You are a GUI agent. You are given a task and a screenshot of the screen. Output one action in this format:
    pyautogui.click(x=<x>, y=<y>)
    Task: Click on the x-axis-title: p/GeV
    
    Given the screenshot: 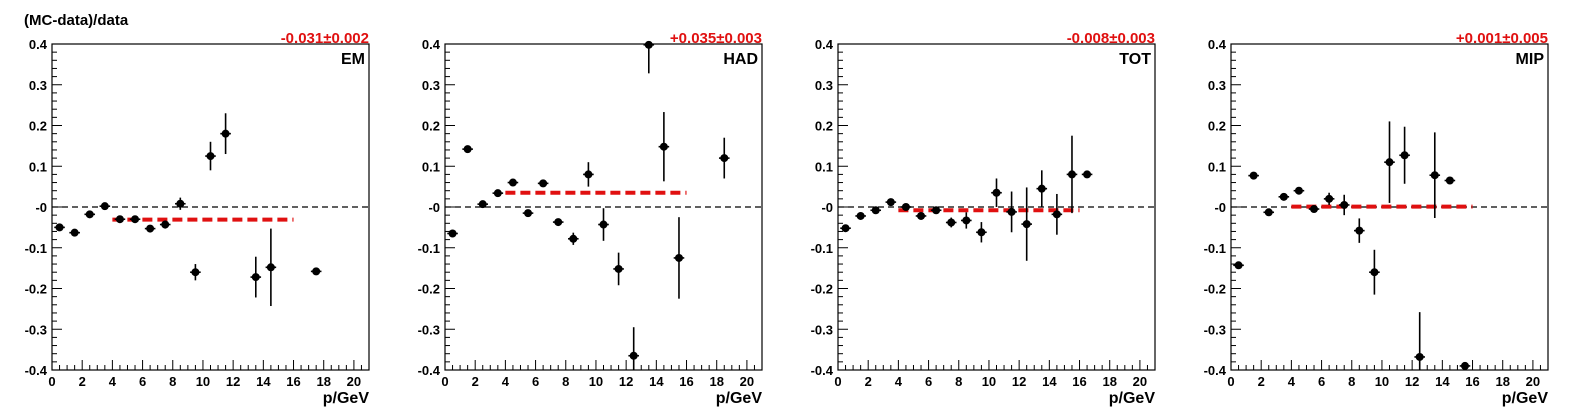 What is the action you would take?
    pyautogui.click(x=739, y=398)
    